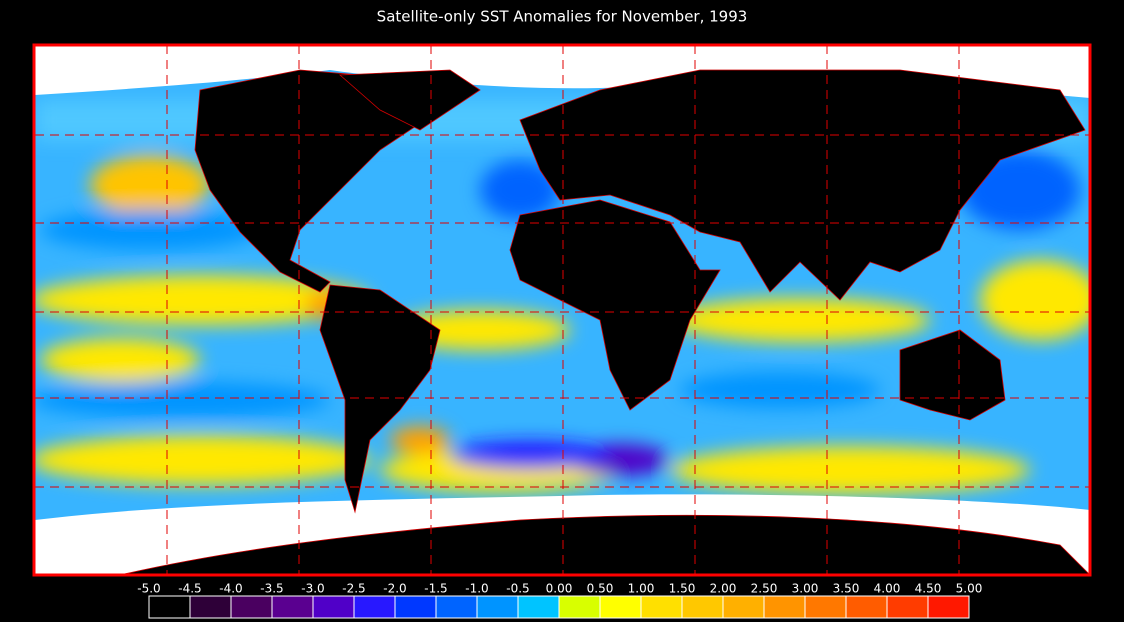 The height and width of the screenshot is (622, 1124). I want to click on colorbar-tick-label: -1.5, so click(435, 589).